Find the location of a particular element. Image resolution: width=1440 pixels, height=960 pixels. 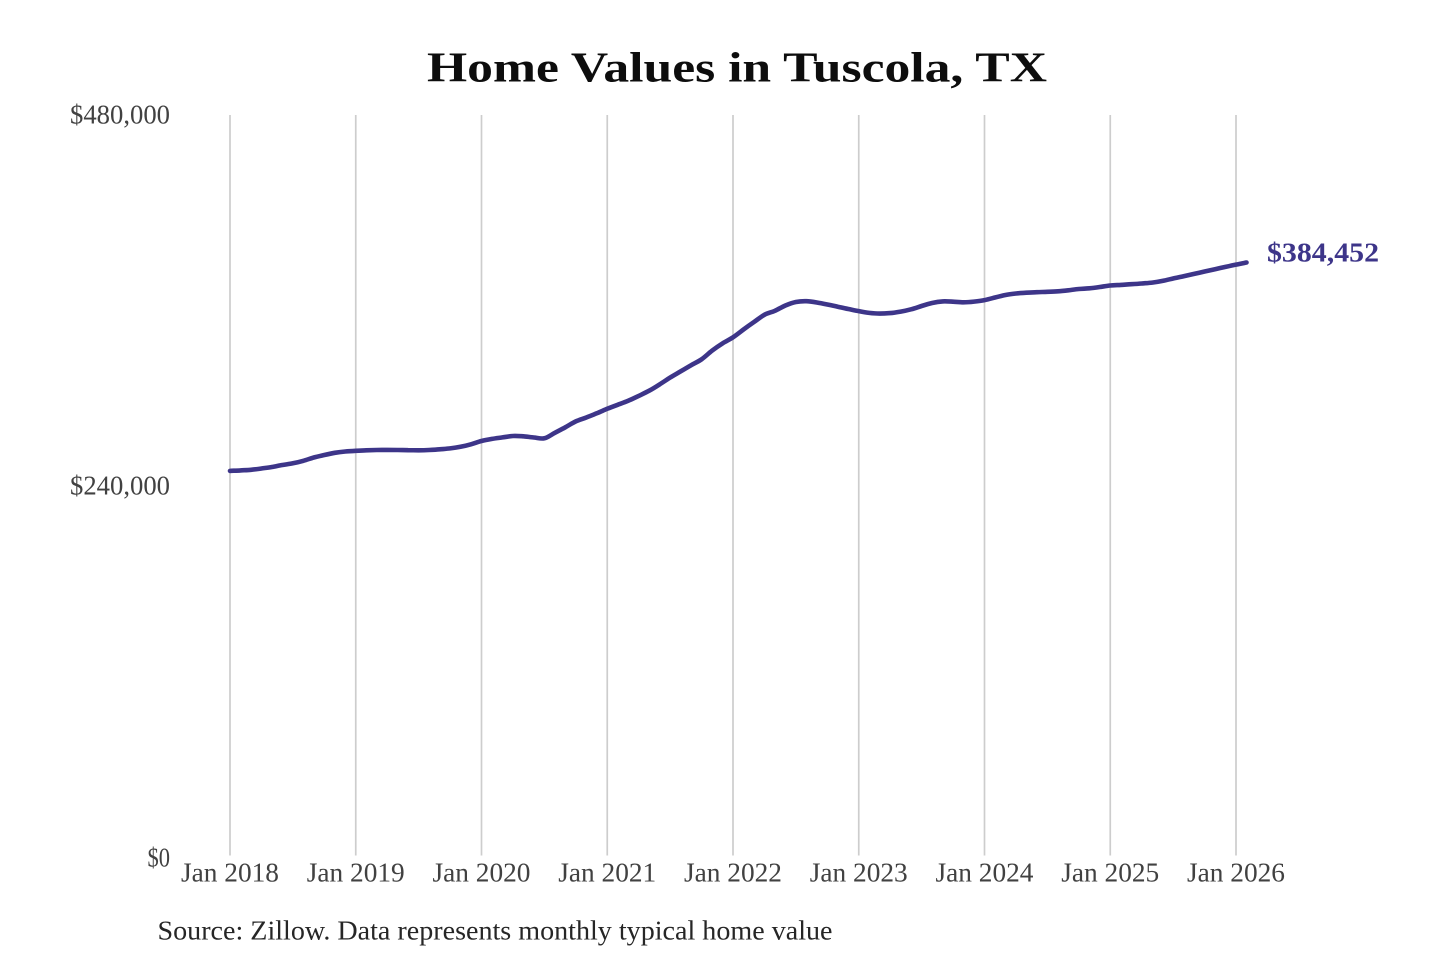

svg-text: Jan 2022 is located at coordinates (733, 872).